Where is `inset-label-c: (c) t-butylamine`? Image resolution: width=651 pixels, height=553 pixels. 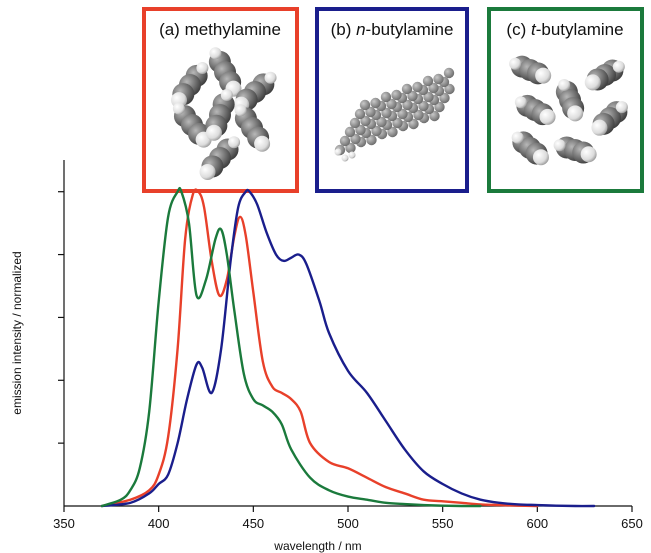
inset-label-c: (c) t-butylamine is located at coordinates (564, 29).